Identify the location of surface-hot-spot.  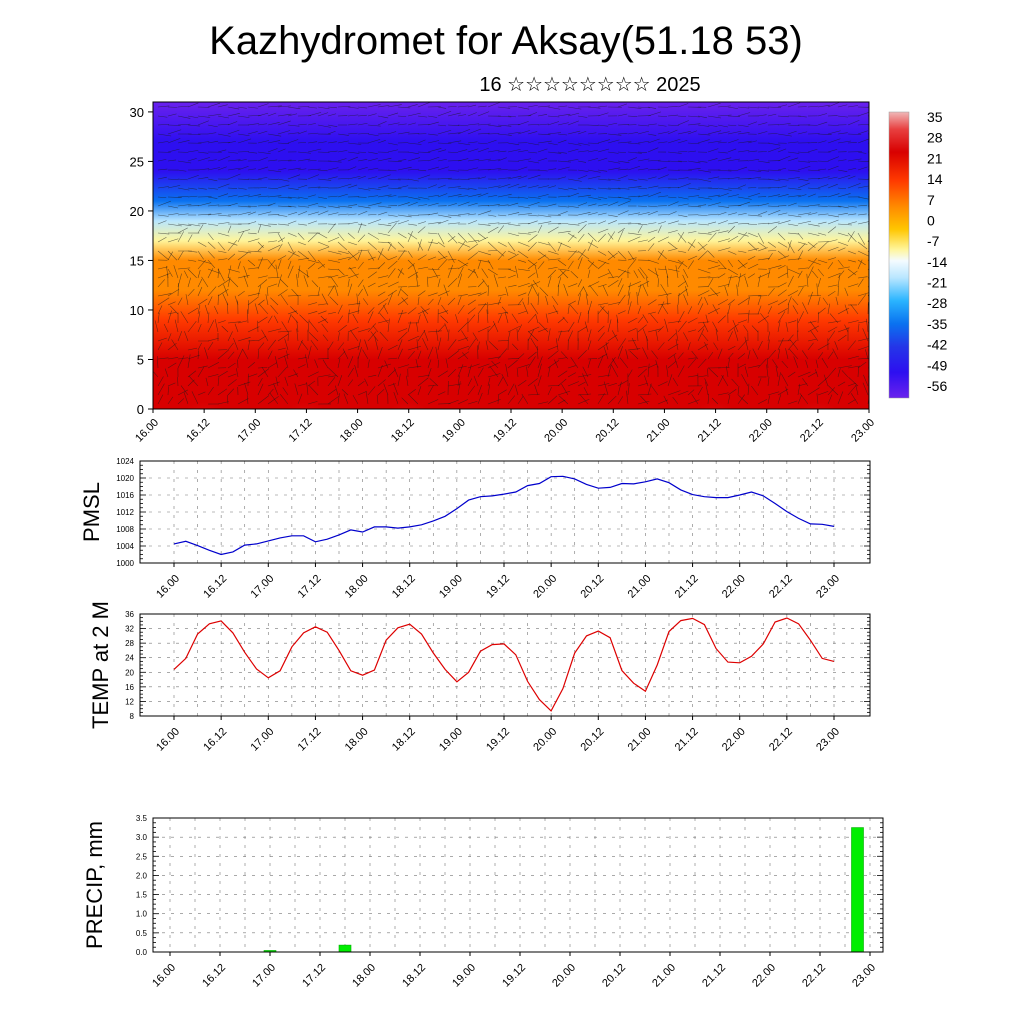
(408, 388).